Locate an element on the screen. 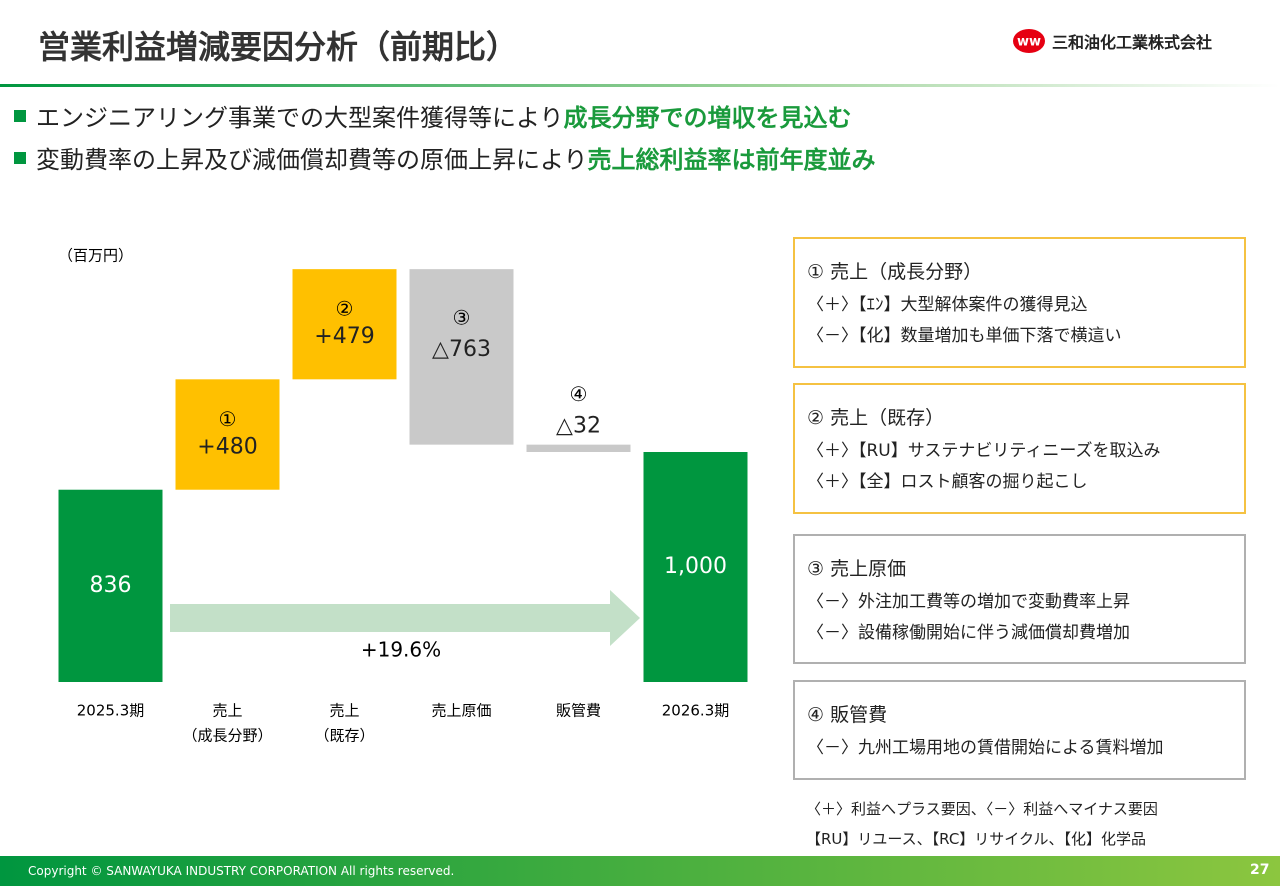 Image resolution: width=1280 pixels, height=886 pixels. growth-label: +19.6% is located at coordinates (401, 650).